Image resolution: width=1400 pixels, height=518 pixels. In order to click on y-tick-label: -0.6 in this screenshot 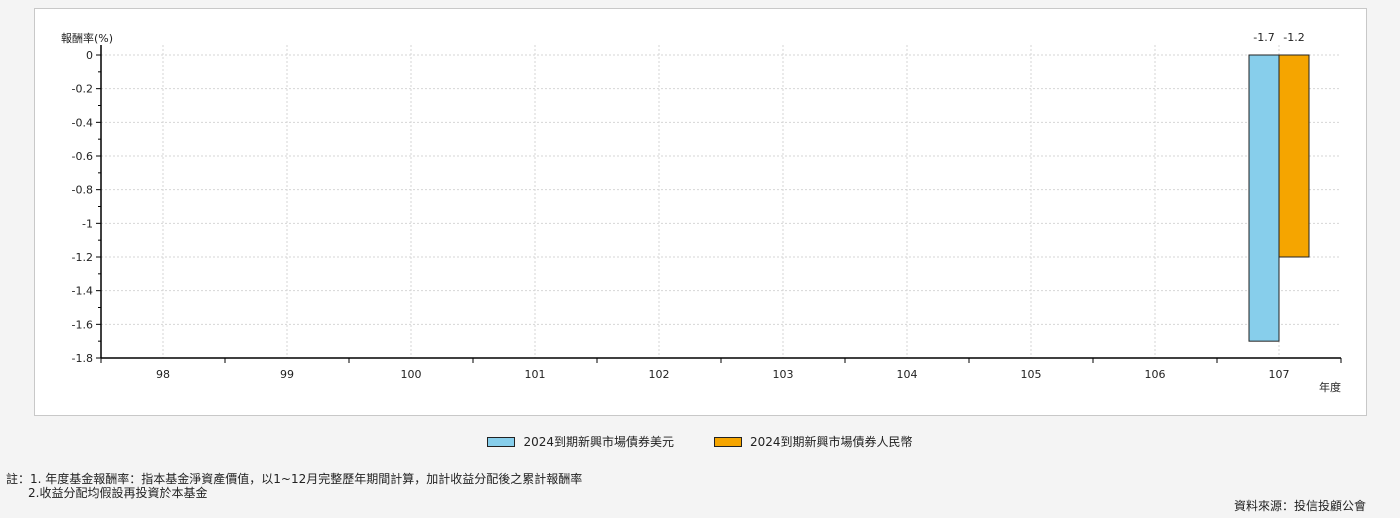, I will do `click(82, 156)`.